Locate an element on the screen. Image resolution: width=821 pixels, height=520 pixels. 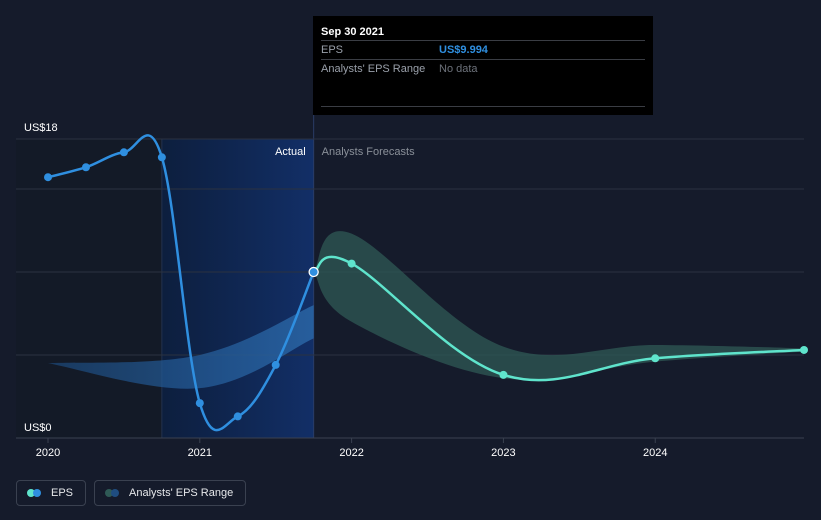
chart-left-shade is located at coordinates (89, 288).